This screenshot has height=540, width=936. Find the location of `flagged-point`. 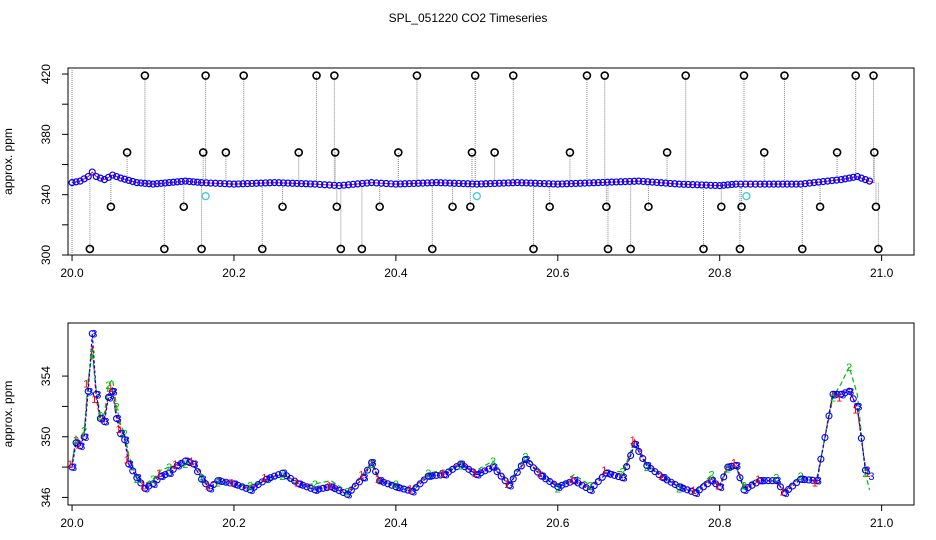

flagged-point is located at coordinates (205, 196).